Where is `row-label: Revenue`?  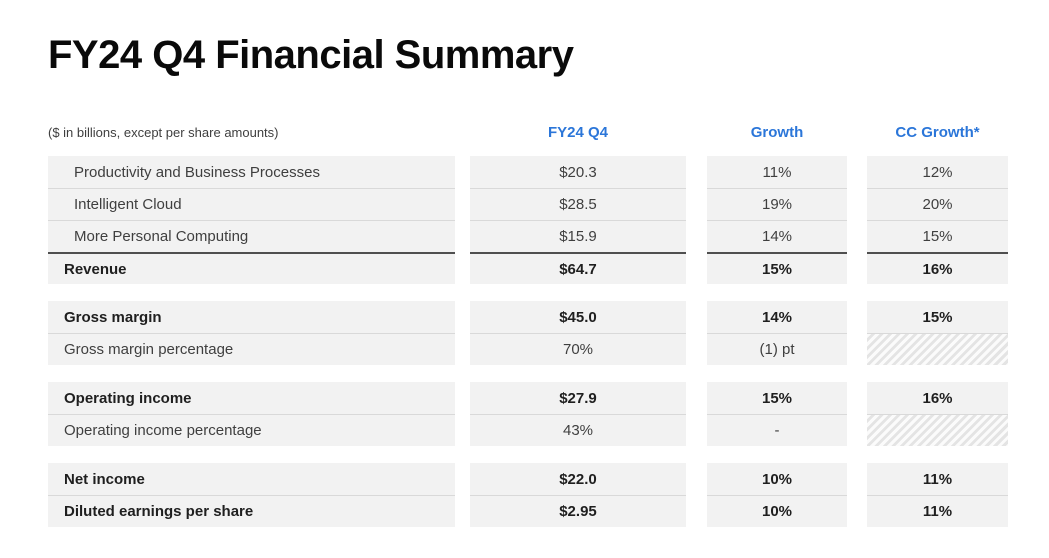
row-label: Revenue is located at coordinates (251, 268).